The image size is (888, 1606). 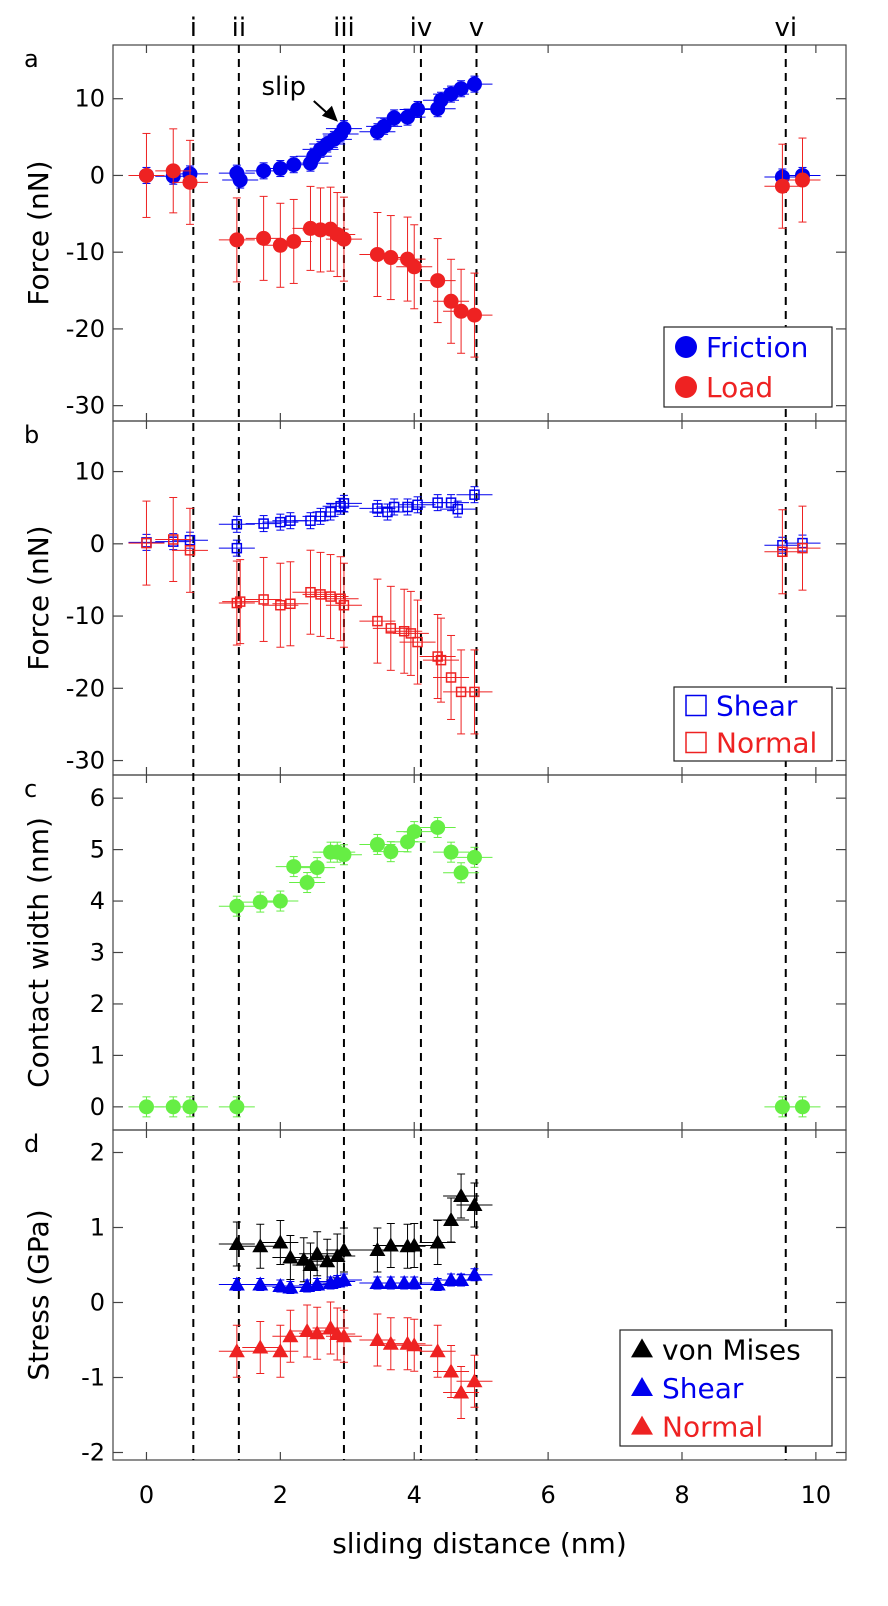 What do you see at coordinates (726, 1388) in the screenshot?
I see `panel-d-legend: von Mises Shear Normal` at bounding box center [726, 1388].